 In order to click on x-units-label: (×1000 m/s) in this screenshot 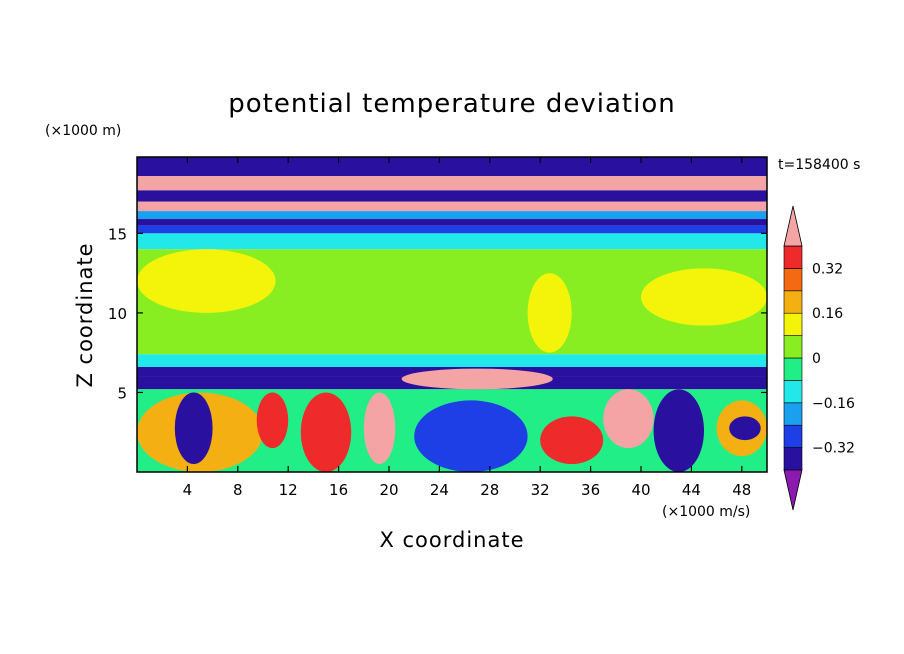, I will do `click(706, 512)`.